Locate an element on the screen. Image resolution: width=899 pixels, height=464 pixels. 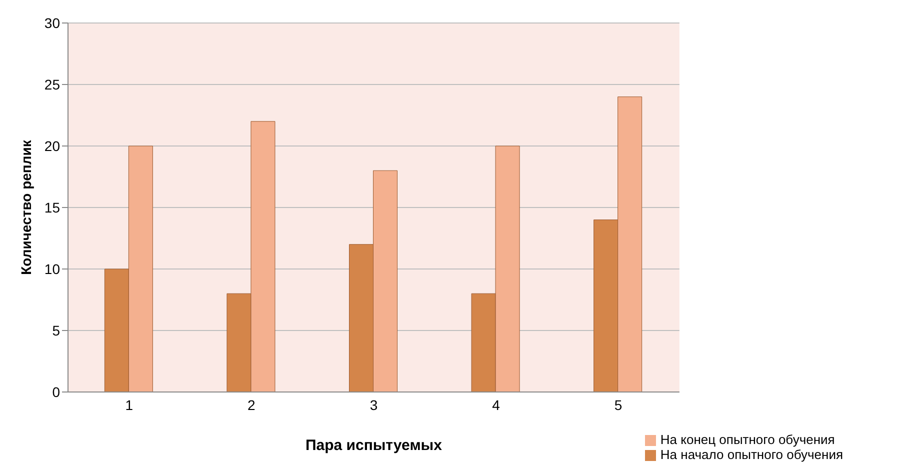
y-tick-label: 10 is located at coordinates (52, 268).